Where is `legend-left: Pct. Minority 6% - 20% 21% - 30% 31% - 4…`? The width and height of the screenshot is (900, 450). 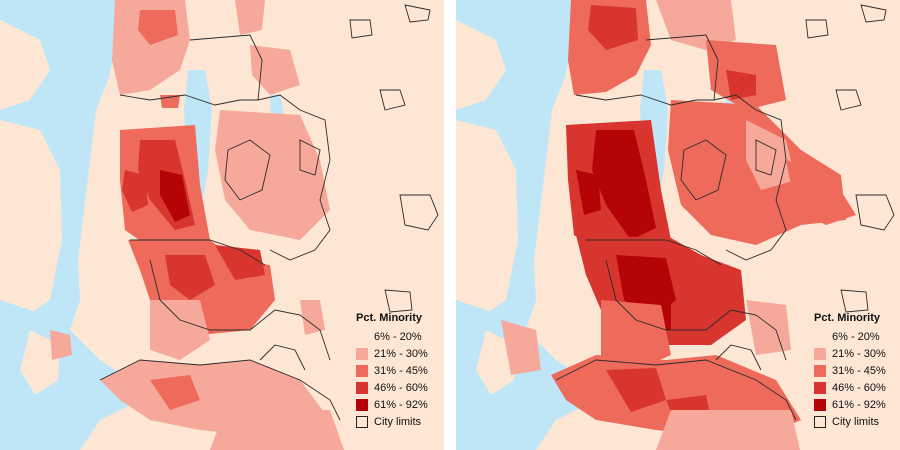 legend-left: Pct. Minority 6% - 20% 21% - 30% 31% - 4… is located at coordinates (392, 371).